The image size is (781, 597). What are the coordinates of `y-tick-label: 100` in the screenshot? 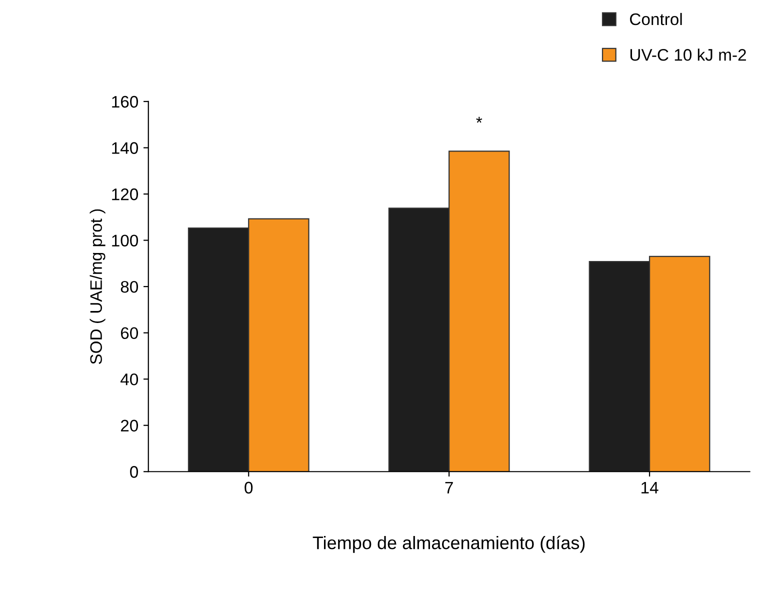 It's located at (125, 240).